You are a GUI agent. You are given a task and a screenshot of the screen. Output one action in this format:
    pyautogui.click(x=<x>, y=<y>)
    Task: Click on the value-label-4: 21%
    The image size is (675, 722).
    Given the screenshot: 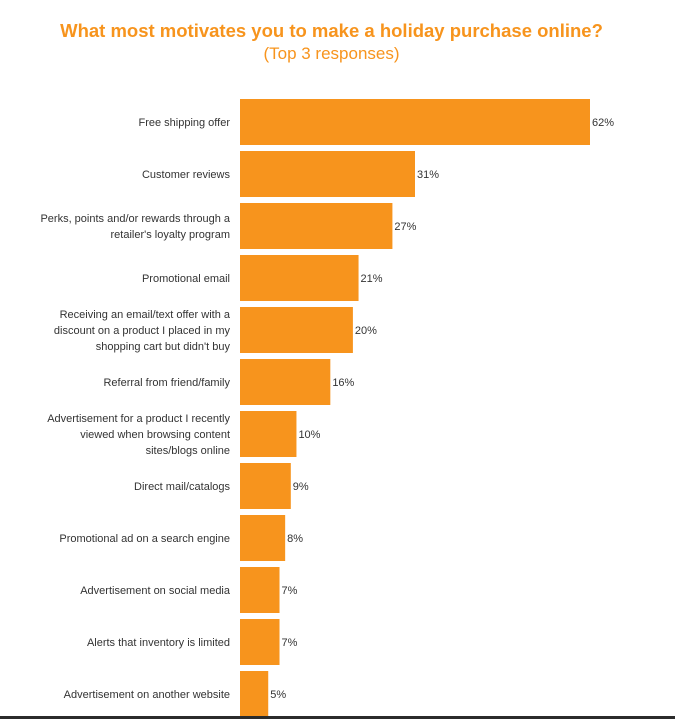 What is the action you would take?
    pyautogui.click(x=372, y=279)
    